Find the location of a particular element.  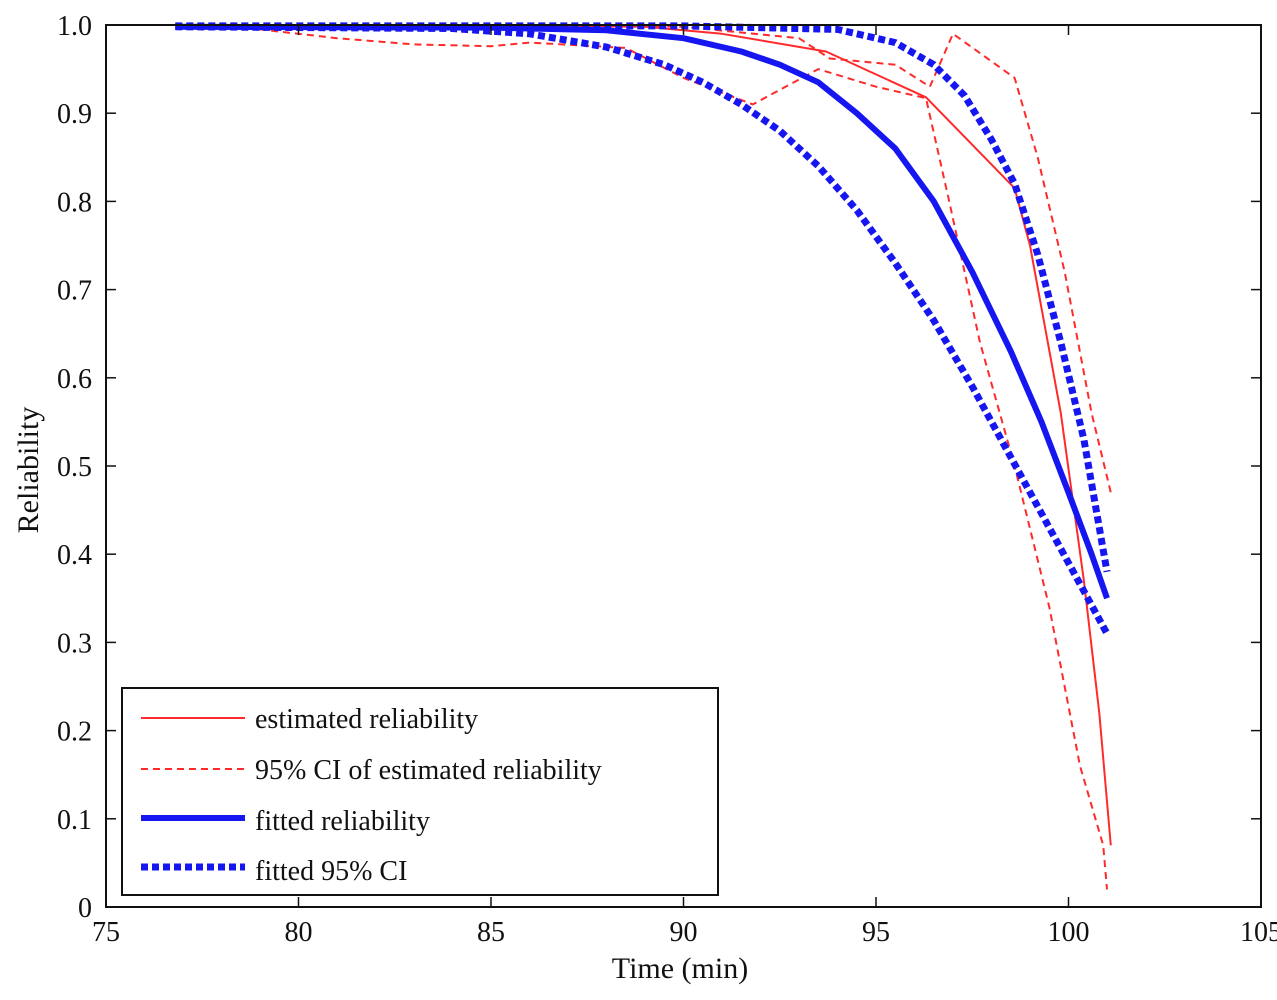

y-tick-label: 0.5 is located at coordinates (74, 467).